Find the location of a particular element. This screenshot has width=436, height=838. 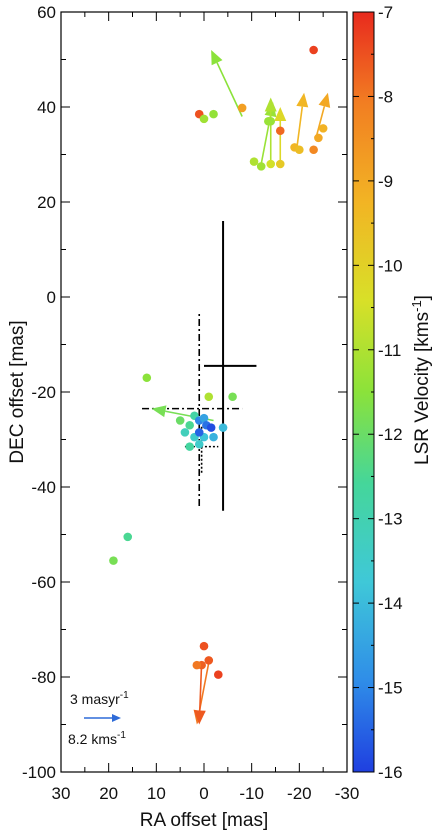

y-tick-label: 60 is located at coordinates (46, 12).